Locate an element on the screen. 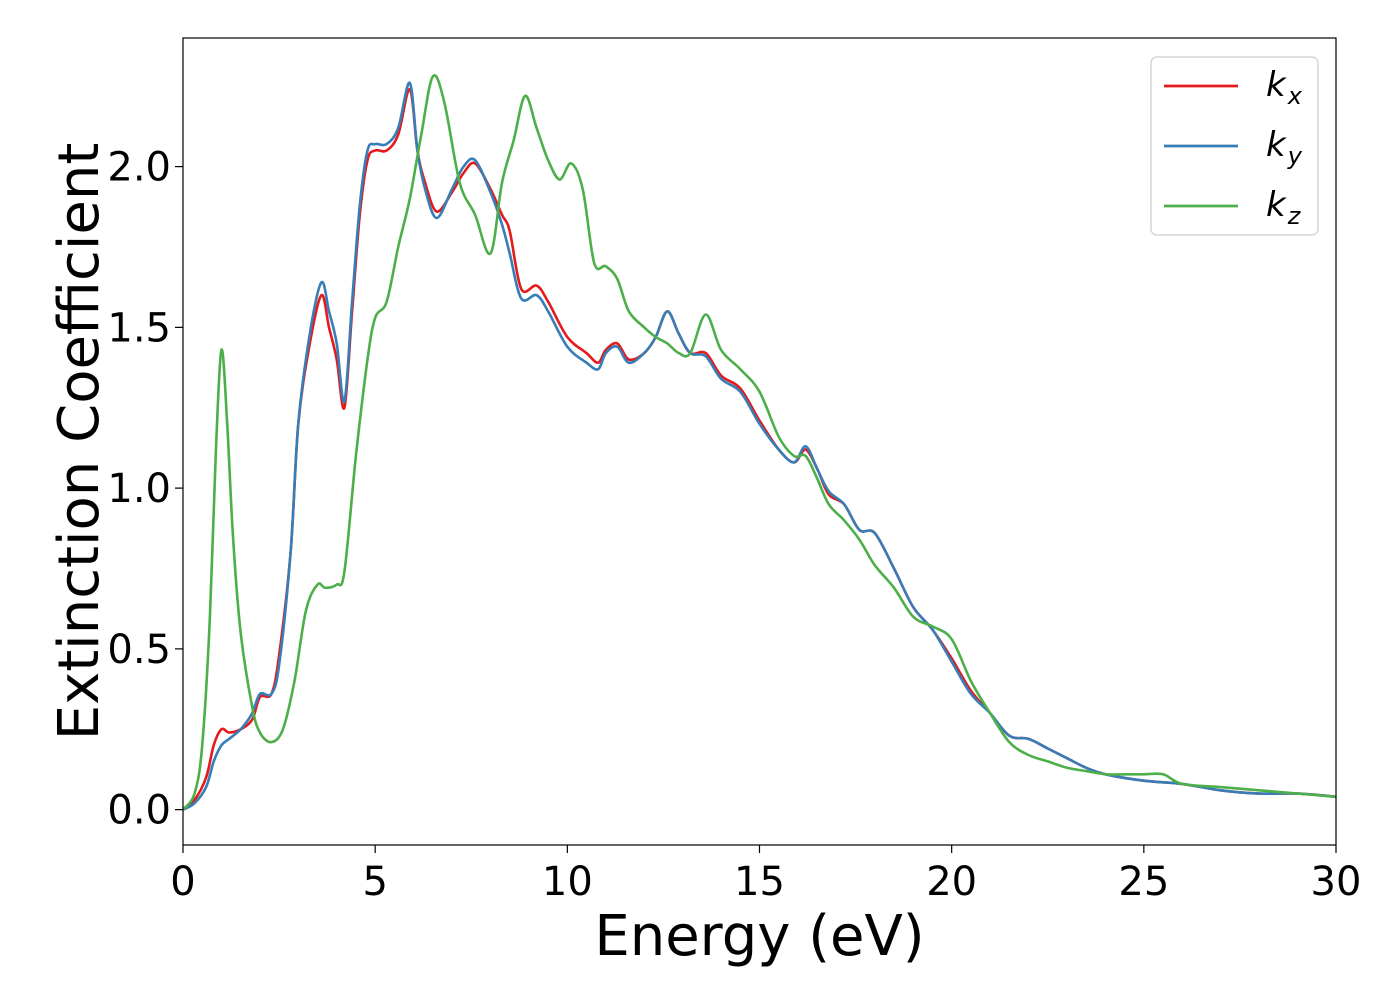 This screenshot has width=1400, height=1000. y-tick-label: 1.5 is located at coordinates (139, 328).